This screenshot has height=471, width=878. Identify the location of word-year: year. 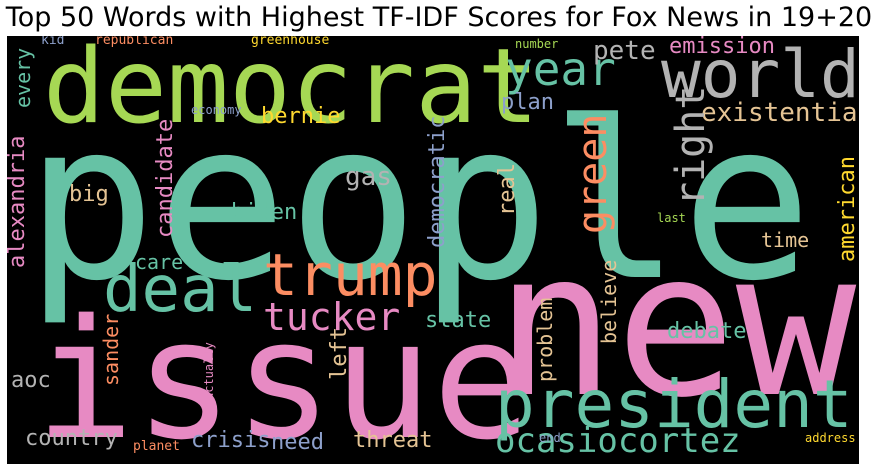
(560, 69).